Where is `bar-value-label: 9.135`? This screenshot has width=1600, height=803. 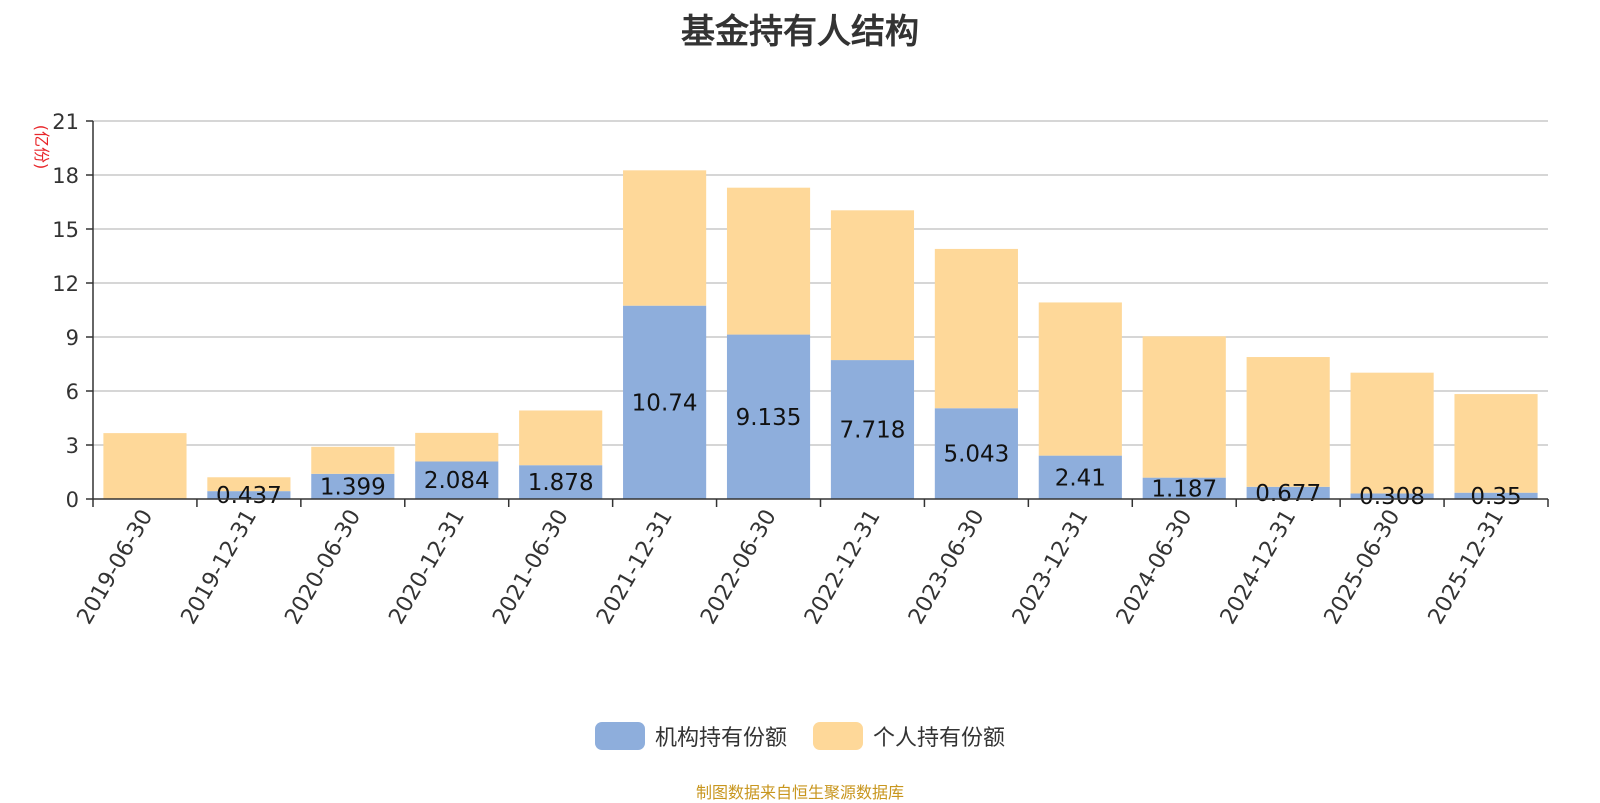
bar-value-label: 9.135 is located at coordinates (769, 418).